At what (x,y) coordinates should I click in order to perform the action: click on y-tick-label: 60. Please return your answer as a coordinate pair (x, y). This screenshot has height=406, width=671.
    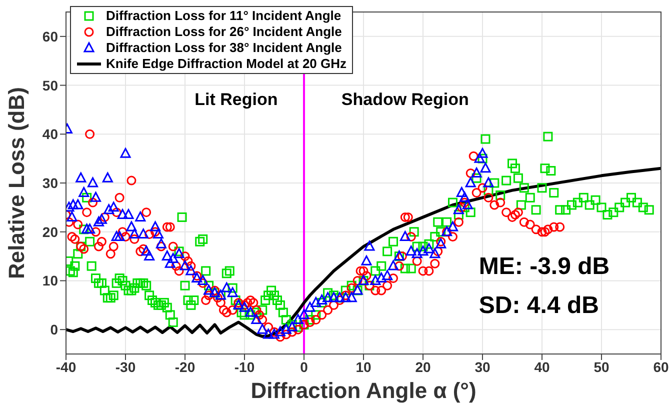
    Looking at the image, I should click on (50, 36).